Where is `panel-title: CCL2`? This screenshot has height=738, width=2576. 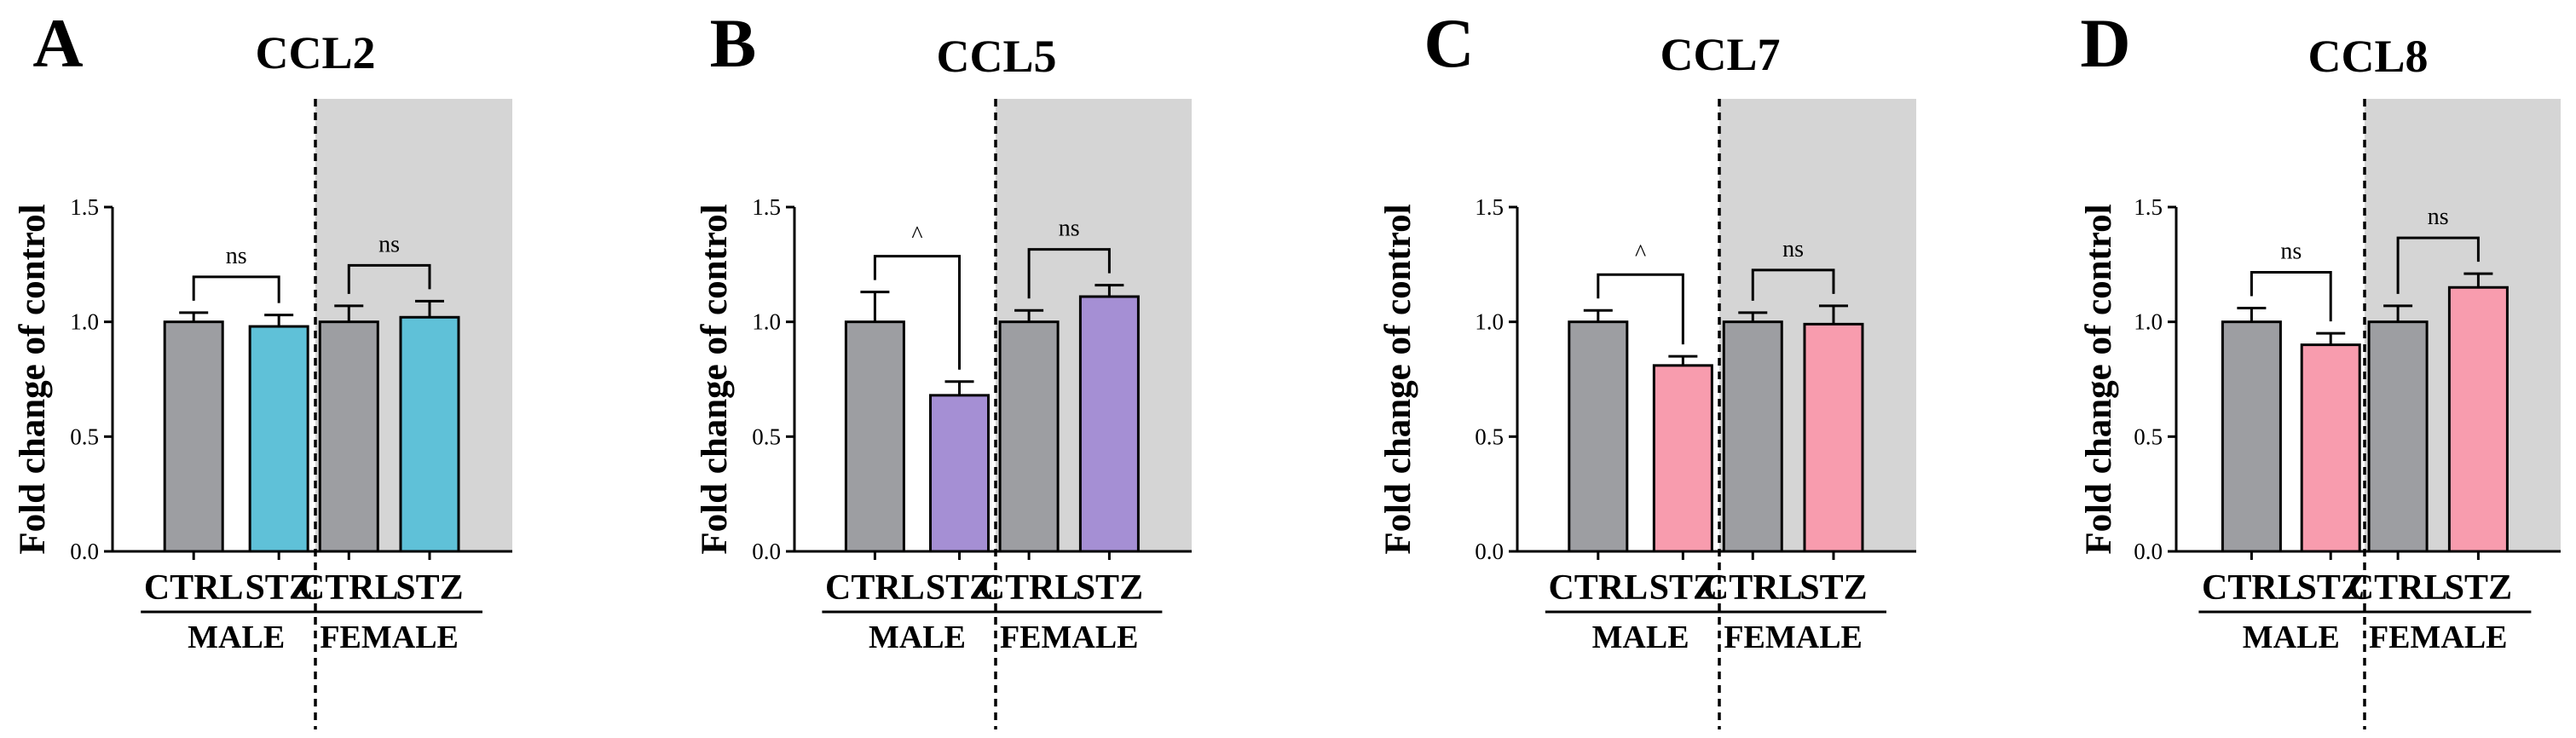 panel-title: CCL2 is located at coordinates (315, 52).